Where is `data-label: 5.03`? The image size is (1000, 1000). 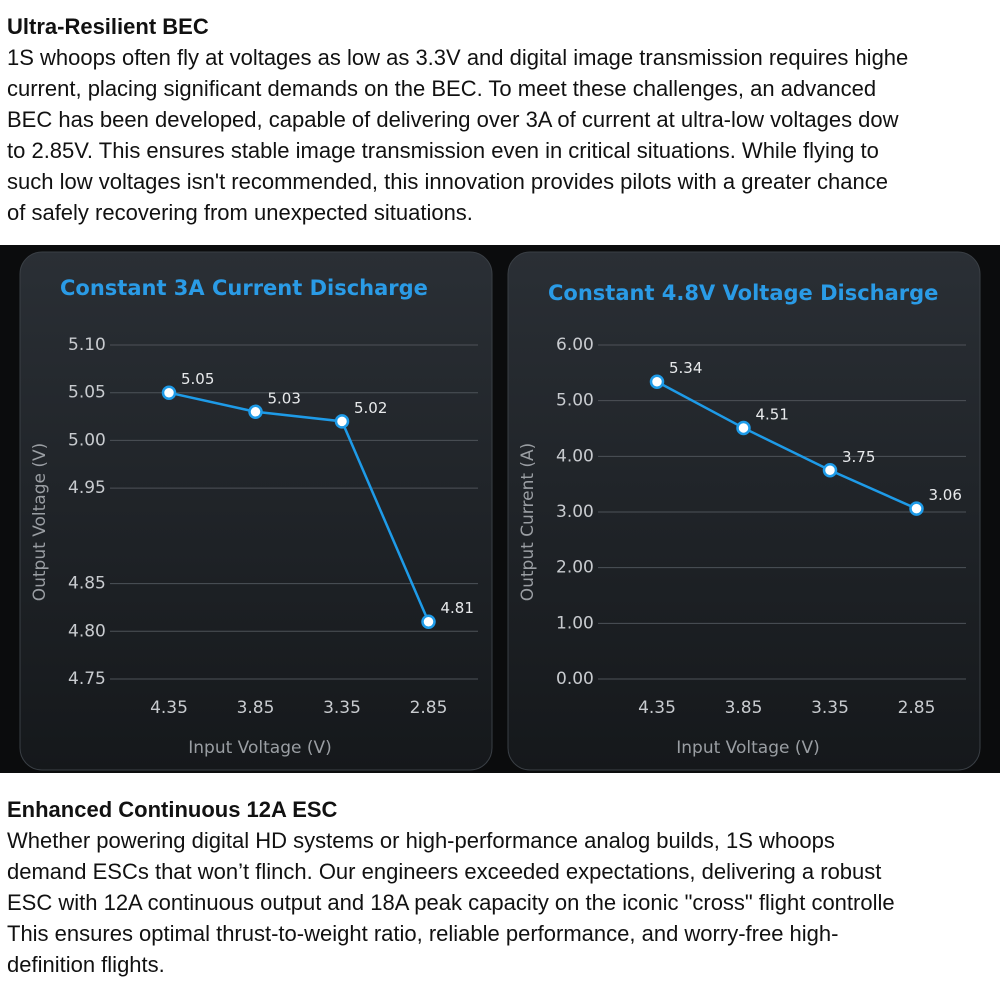 data-label: 5.03 is located at coordinates (284, 398).